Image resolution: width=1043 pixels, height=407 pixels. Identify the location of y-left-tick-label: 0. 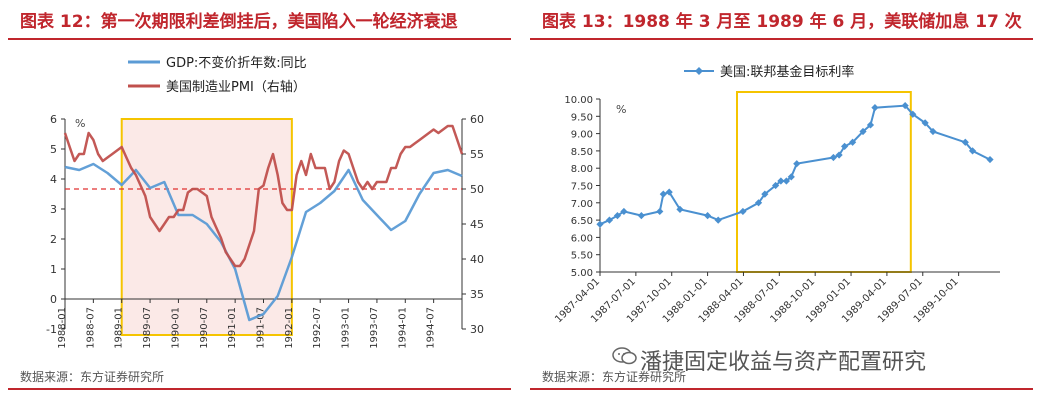
(53, 299).